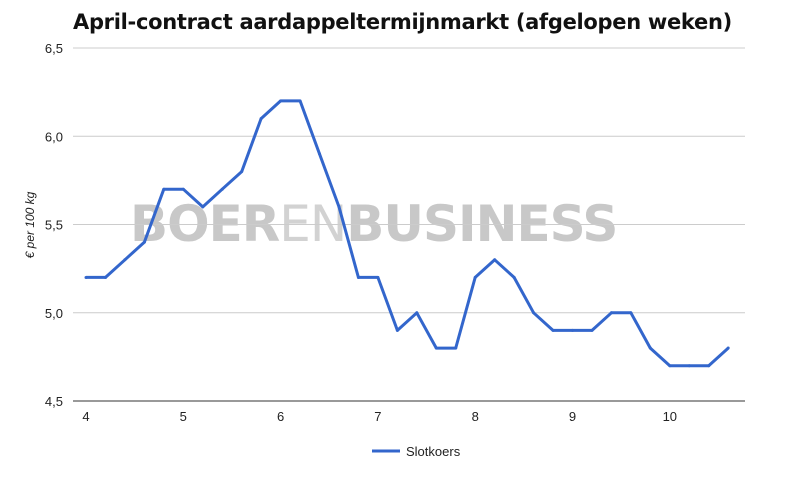 Image resolution: width=785 pixels, height=498 pixels. I want to click on legend: Slotkoers, so click(416, 451).